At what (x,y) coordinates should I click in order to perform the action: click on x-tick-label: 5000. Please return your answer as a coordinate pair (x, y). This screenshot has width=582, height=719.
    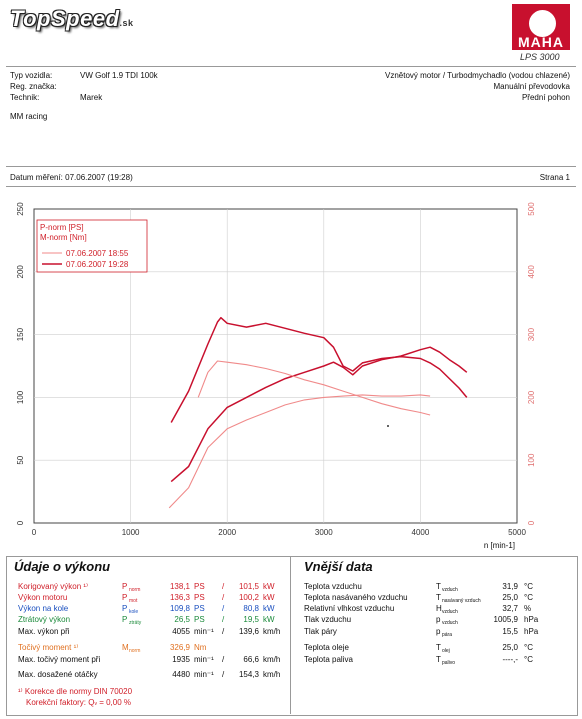
    Looking at the image, I should click on (517, 532).